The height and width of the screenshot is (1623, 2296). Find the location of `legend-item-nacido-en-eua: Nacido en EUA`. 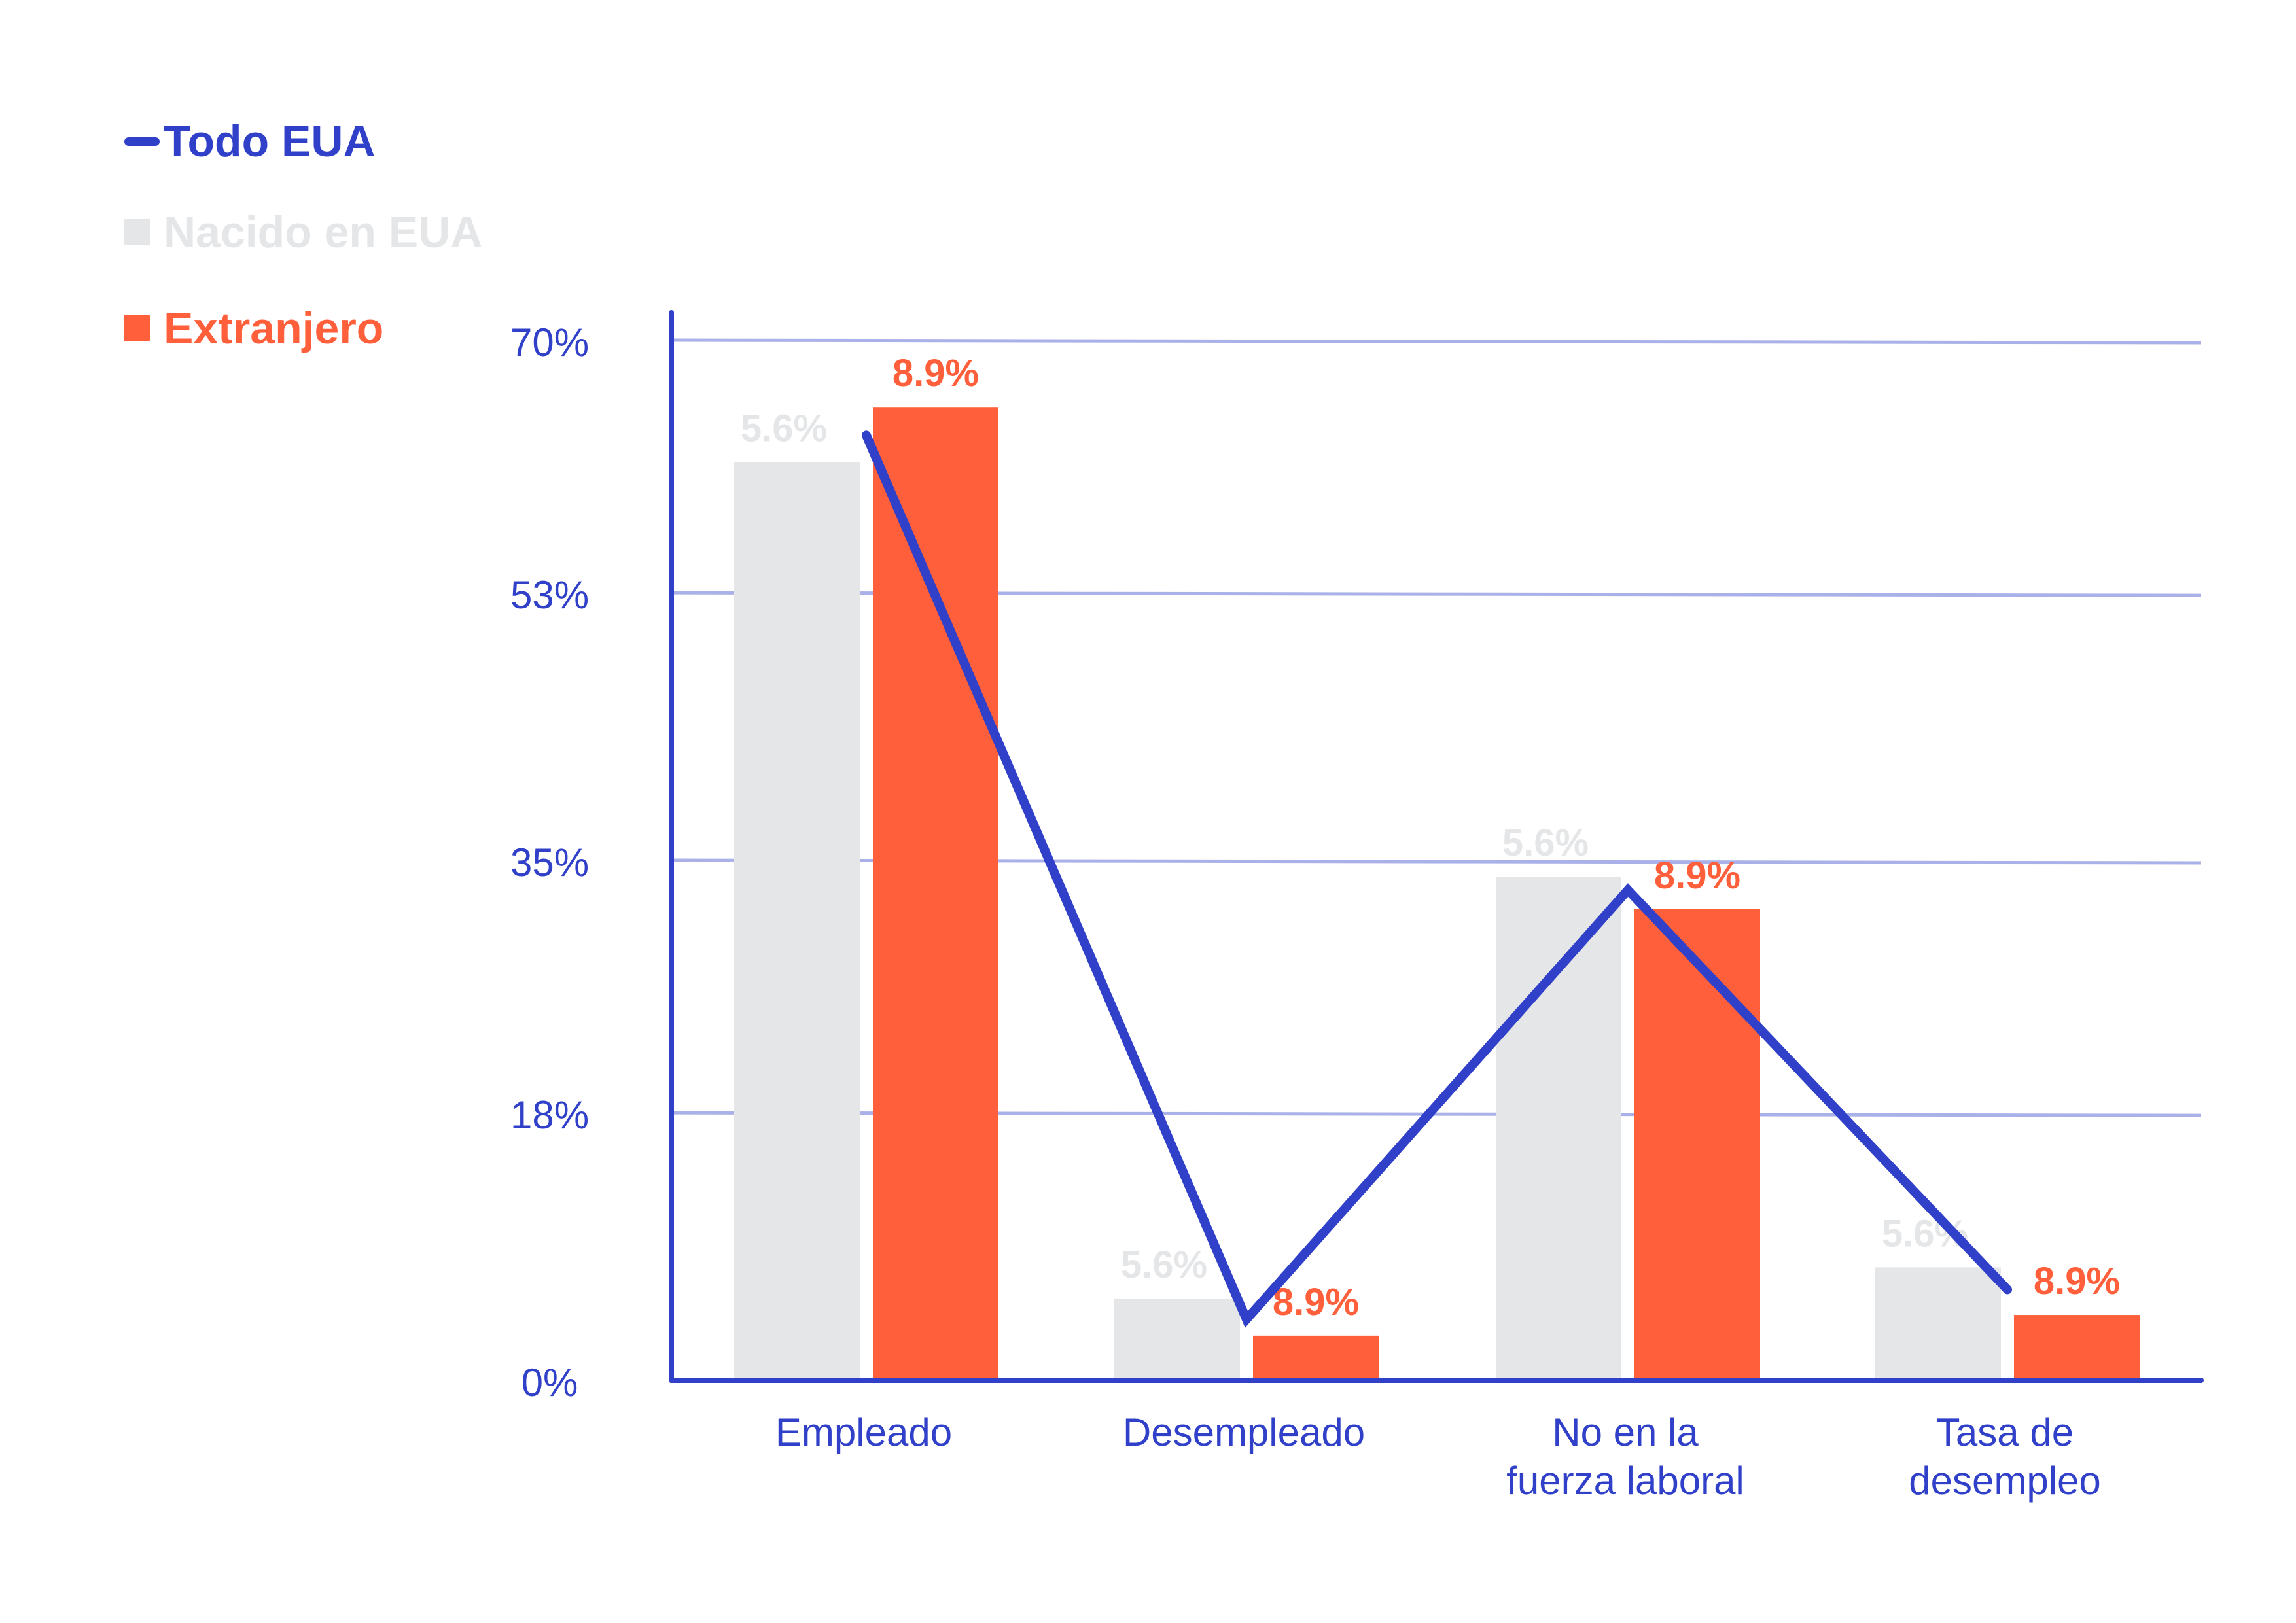

legend-item-nacido-en-eua: Nacido en EUA is located at coordinates (303, 233).